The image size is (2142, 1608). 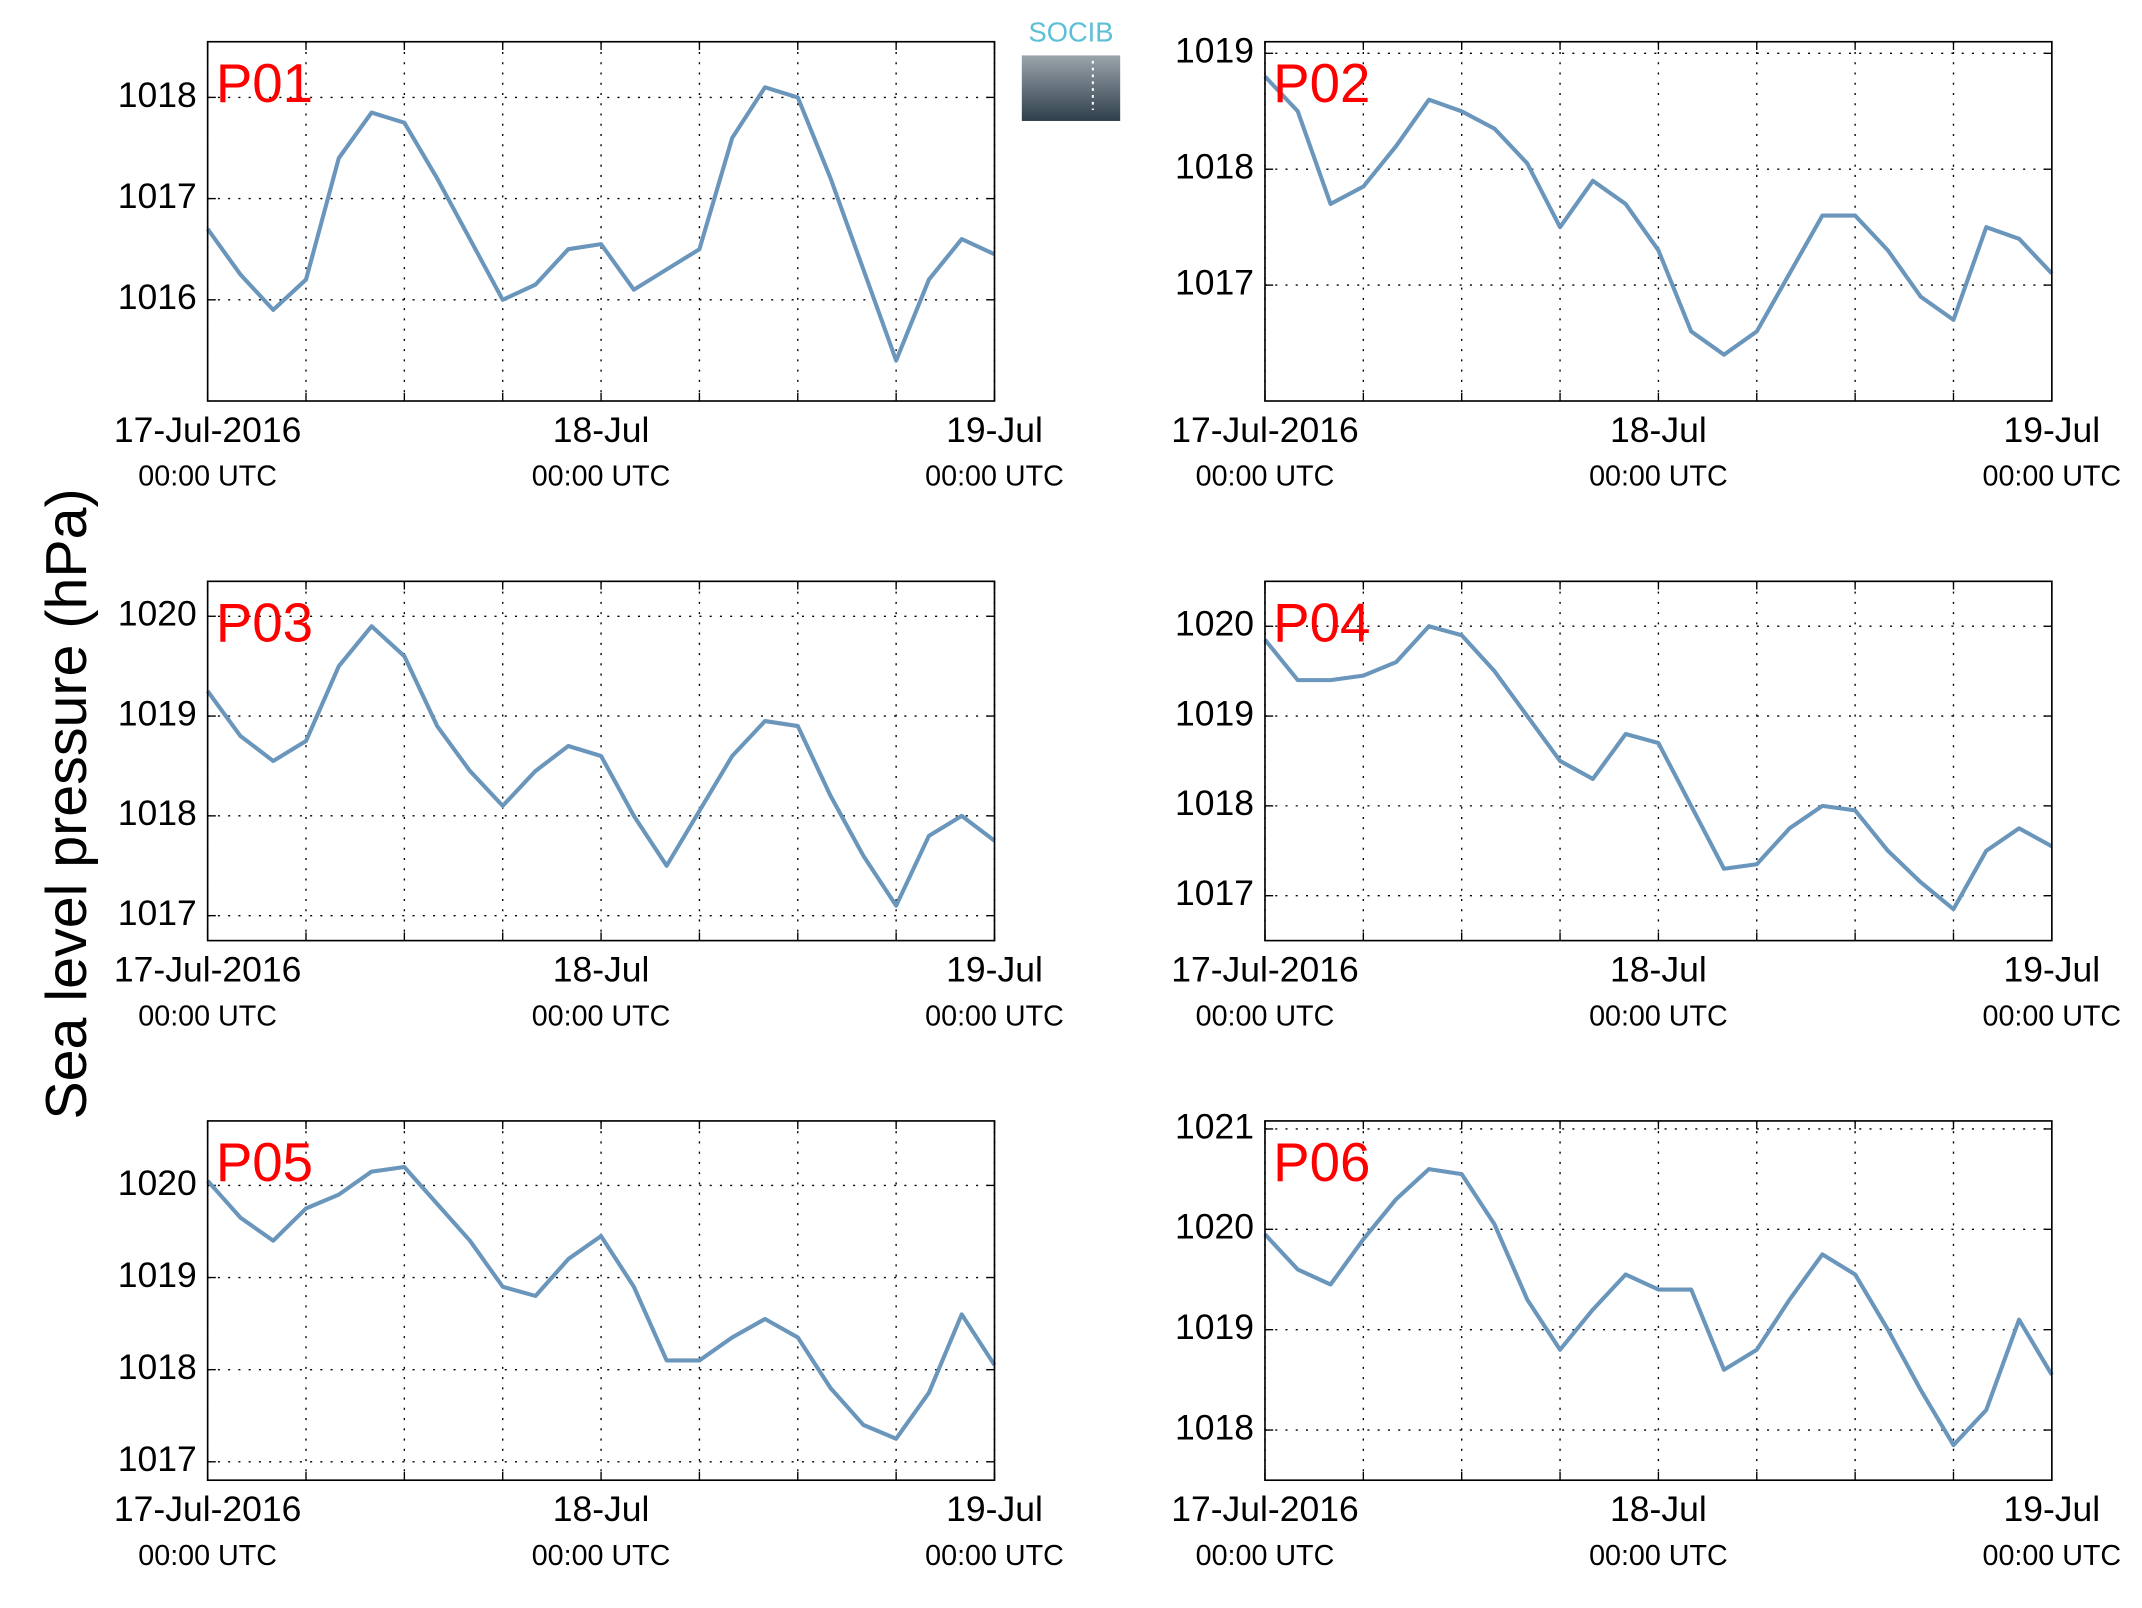 I want to click on logo-text: SOCIB, so click(x=1071, y=32).